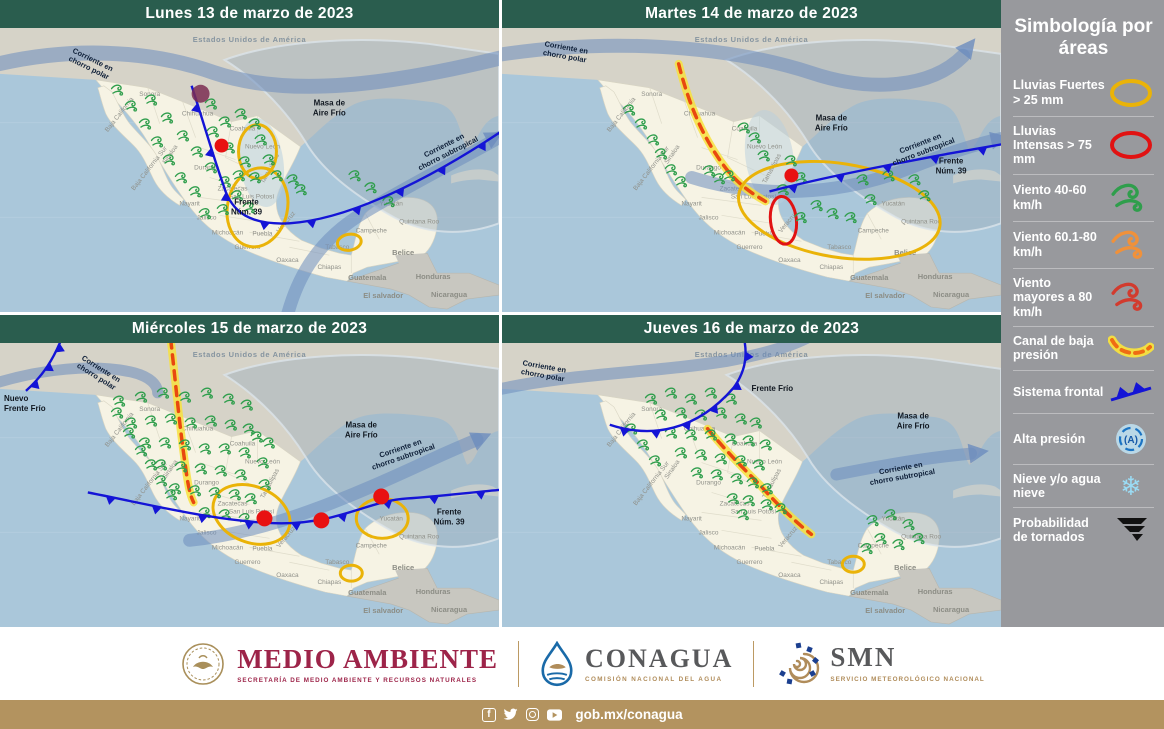 The image size is (1164, 729). I want to click on svg-text: Frente, so click(449, 511).